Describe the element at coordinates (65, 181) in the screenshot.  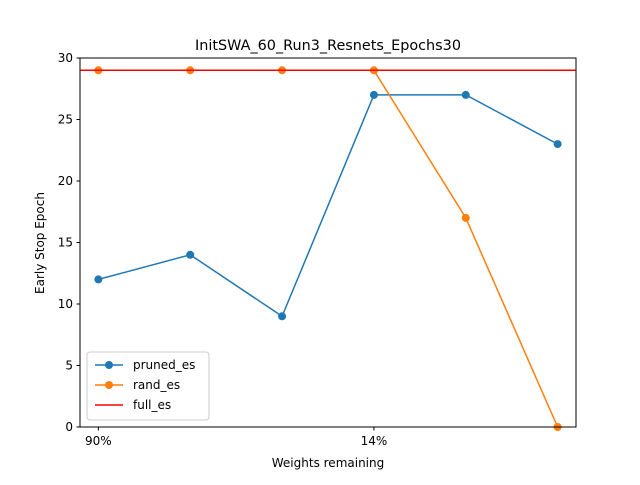
I see `y-tick-label: 20` at that location.